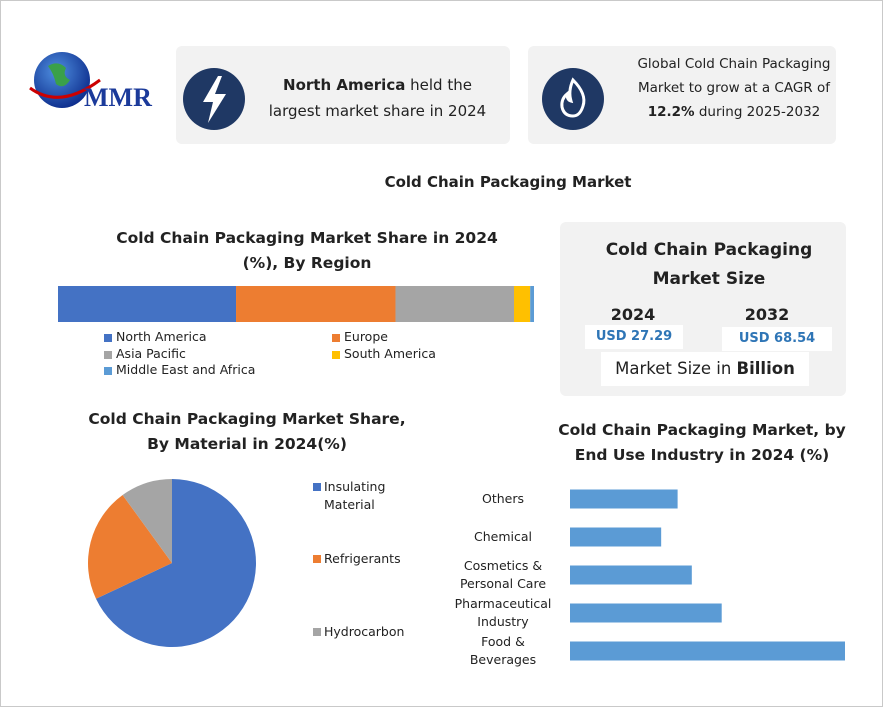 The image size is (883, 707). What do you see at coordinates (59, 75) in the screenshot?
I see `logo-land` at bounding box center [59, 75].